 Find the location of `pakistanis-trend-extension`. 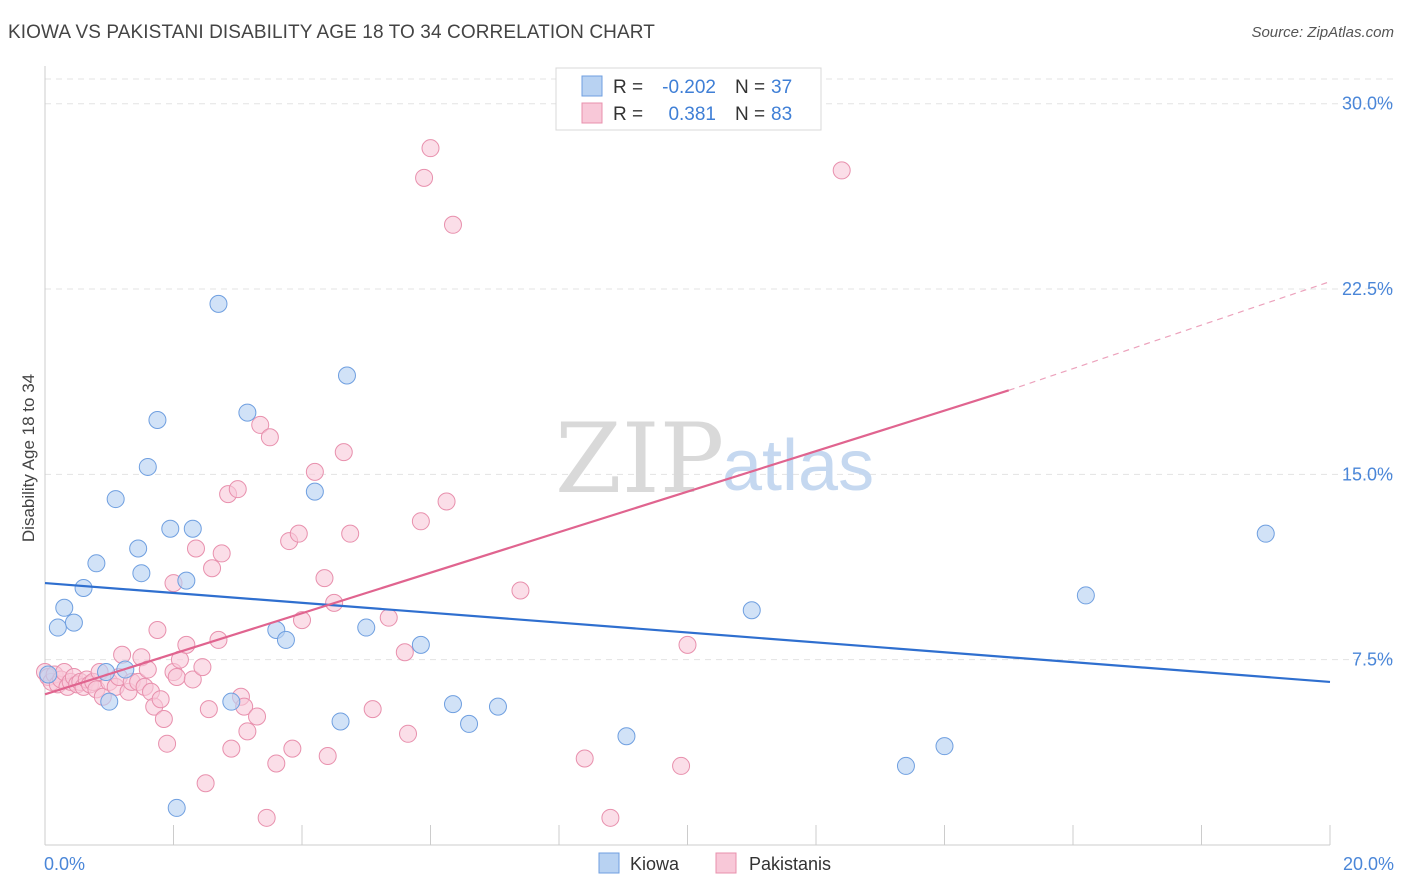

pakistanis-trend-extension is located at coordinates (1169, 336).